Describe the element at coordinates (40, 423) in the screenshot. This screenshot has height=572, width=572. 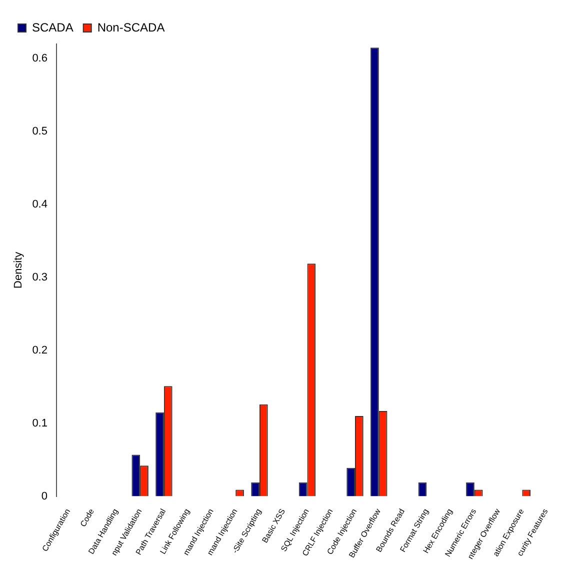
I see `y-tick-label: 0.1` at that location.